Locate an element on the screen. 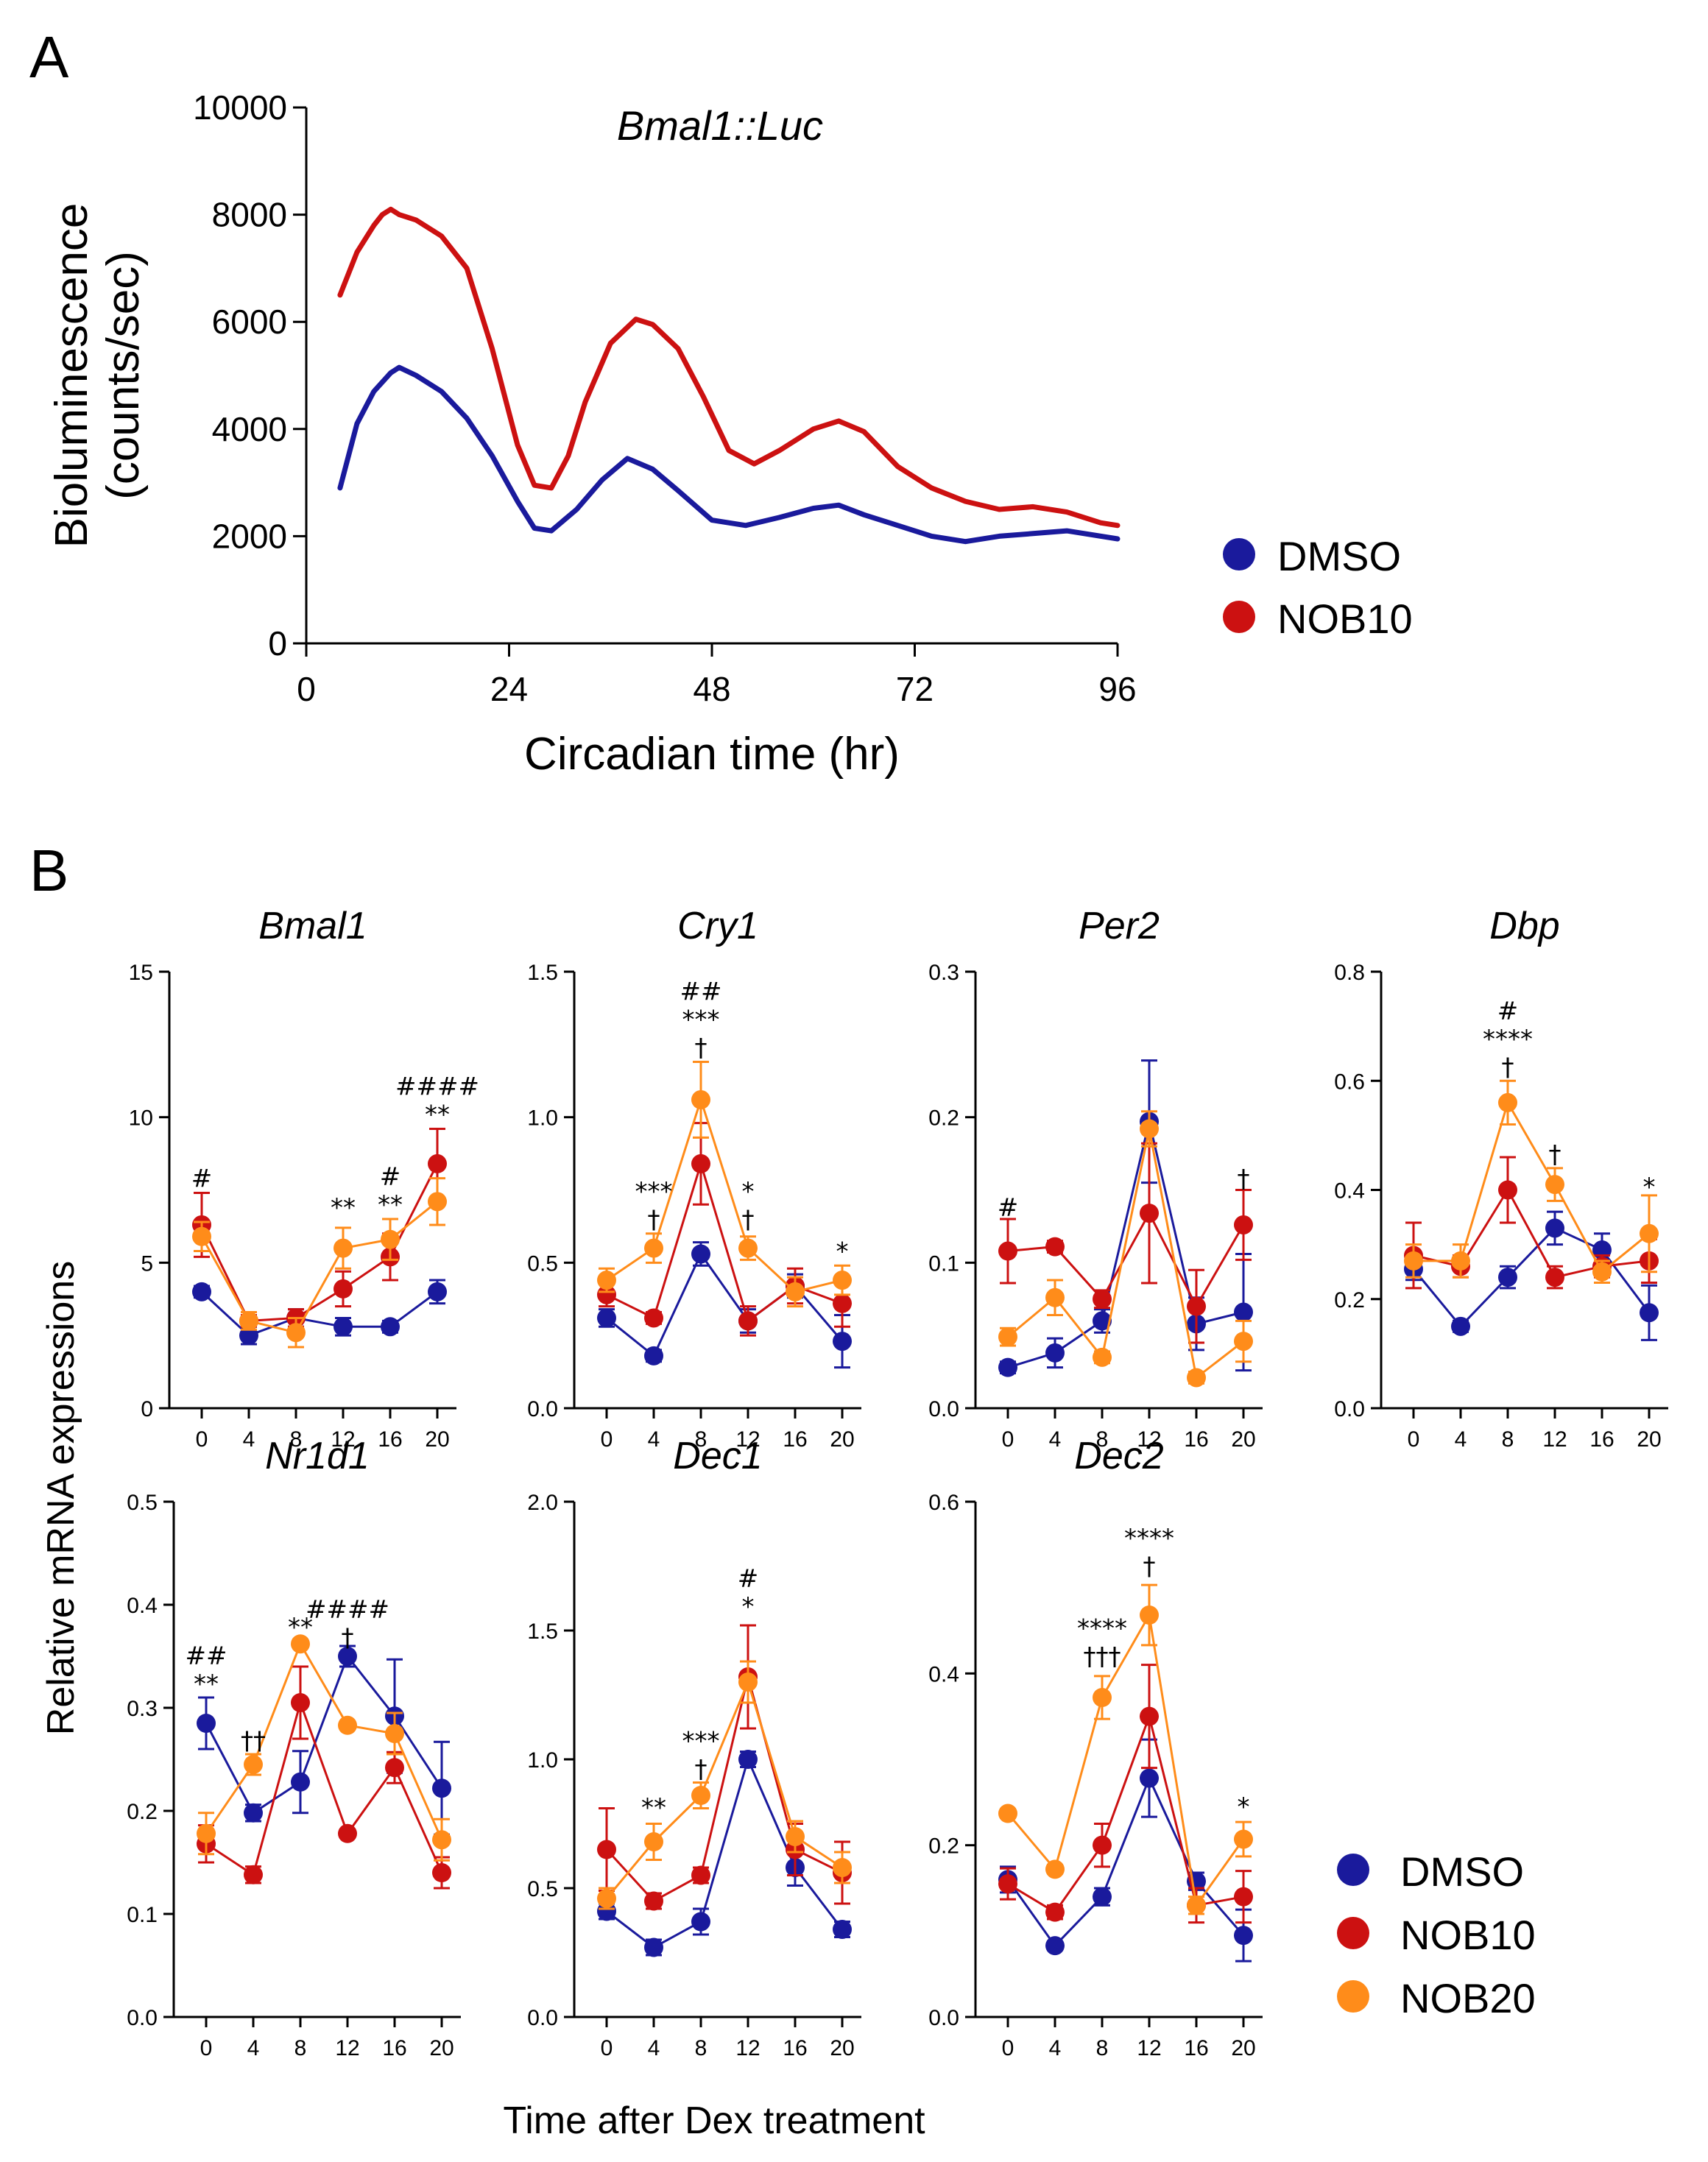 Image resolution: width=1708 pixels, height=2162 pixels. significance-mark-cry1: * is located at coordinates (748, 1192).